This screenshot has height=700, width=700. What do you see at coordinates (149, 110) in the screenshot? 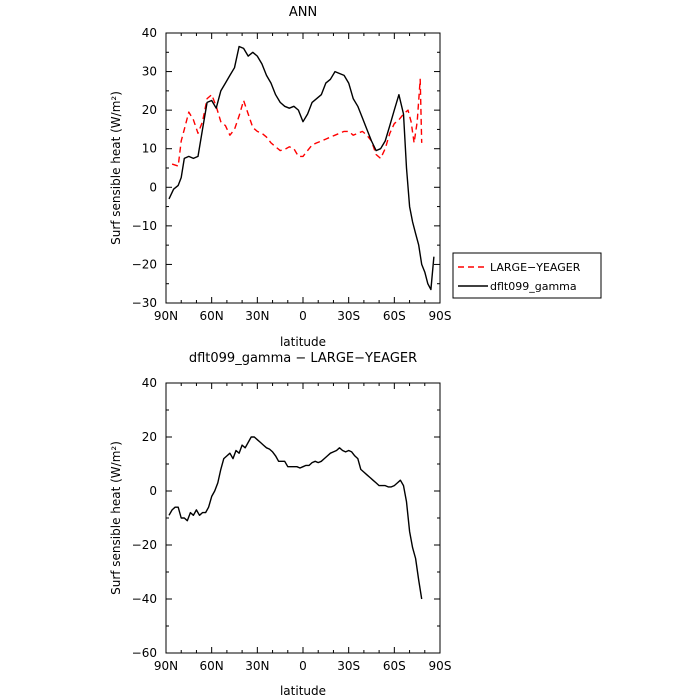
I see `chart-1-y-tick-label: 20` at bounding box center [149, 110].